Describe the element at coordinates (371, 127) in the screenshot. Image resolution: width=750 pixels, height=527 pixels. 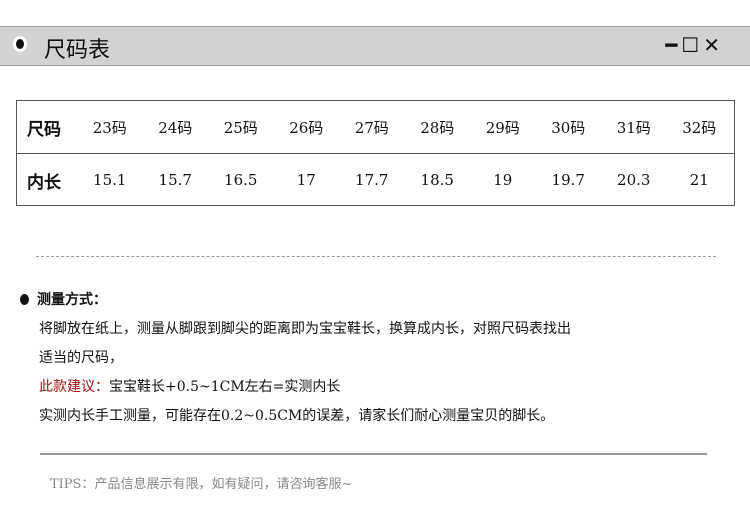
I see `size-cell: 27码` at that location.